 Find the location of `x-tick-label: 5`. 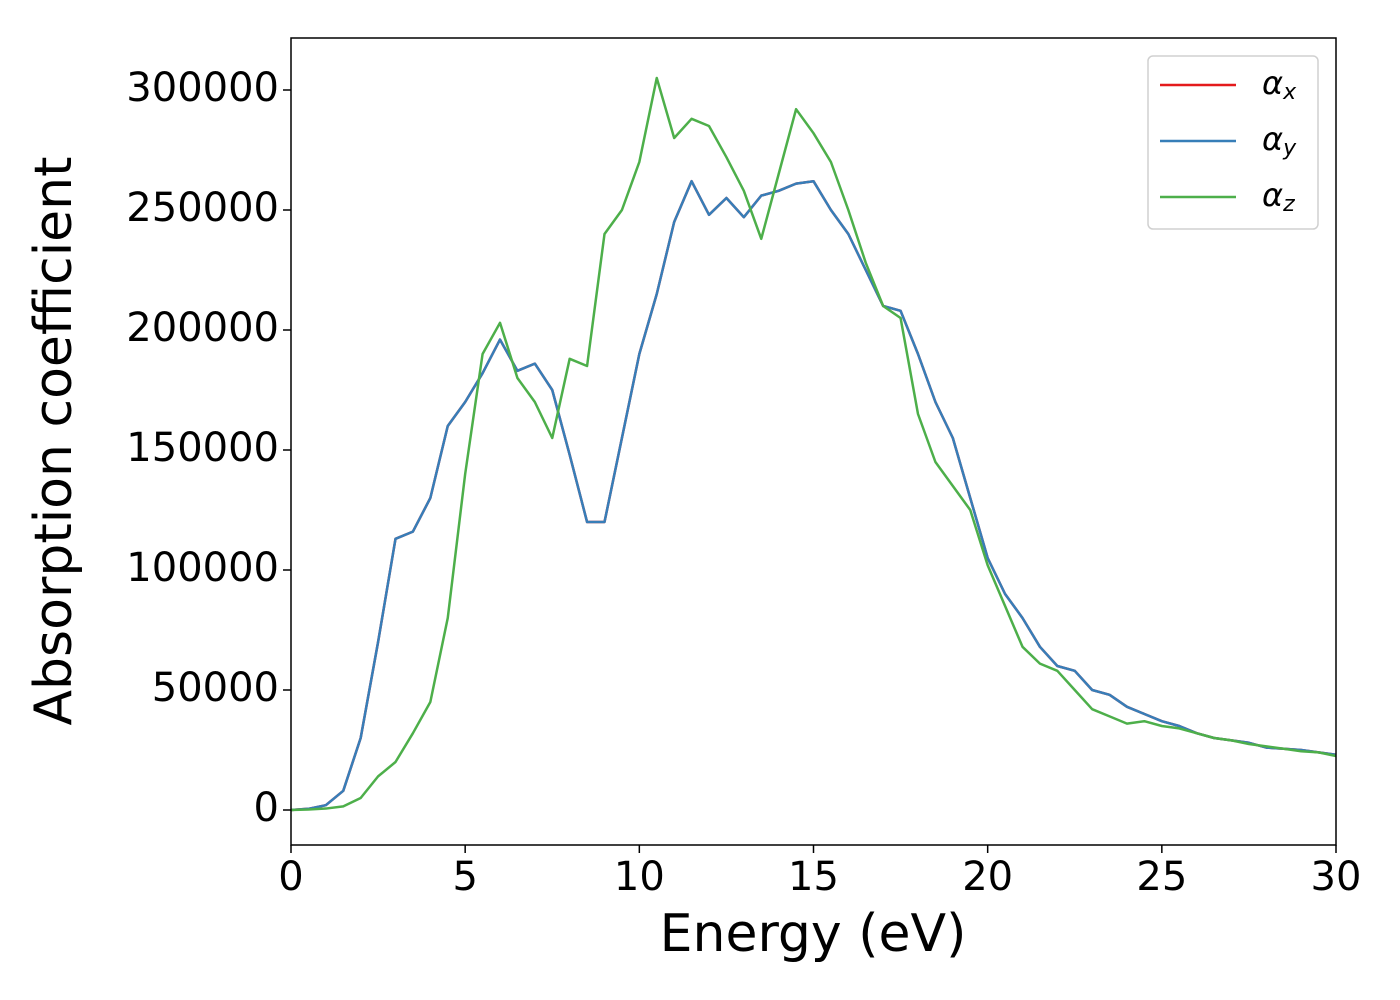

x-tick-label: 5 is located at coordinates (464, 877).